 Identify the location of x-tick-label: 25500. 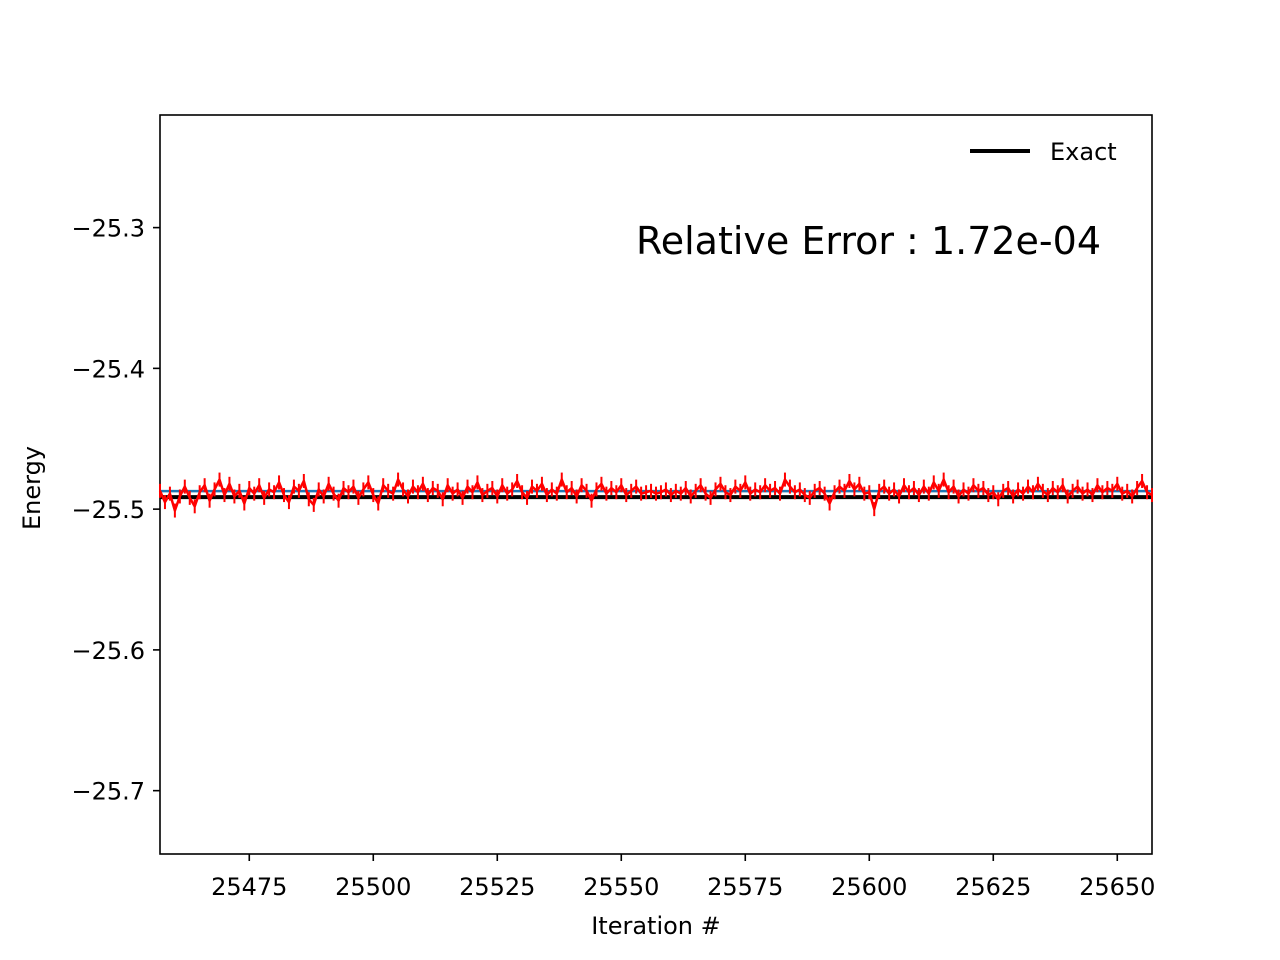
(373, 887).